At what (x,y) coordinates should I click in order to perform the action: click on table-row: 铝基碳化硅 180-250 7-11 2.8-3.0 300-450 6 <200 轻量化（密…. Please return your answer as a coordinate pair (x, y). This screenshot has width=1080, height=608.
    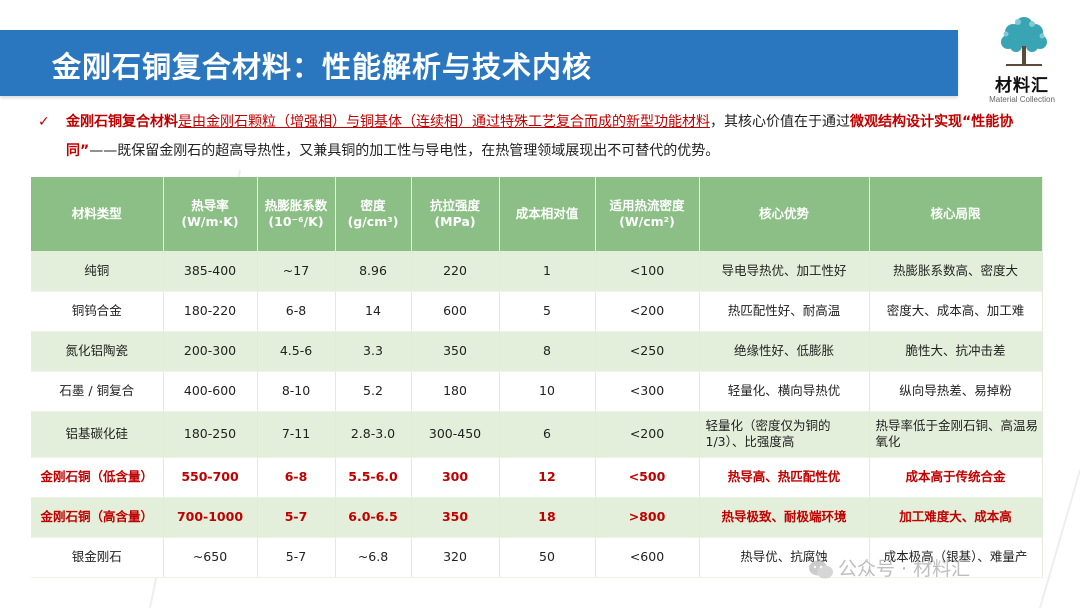
    Looking at the image, I should click on (537, 434).